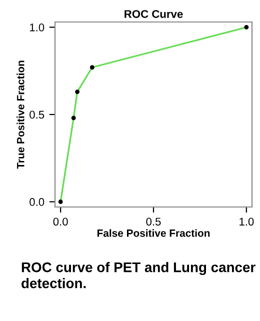  What do you see at coordinates (60, 222) in the screenshot?
I see `x-tick-label: 0.0` at bounding box center [60, 222].